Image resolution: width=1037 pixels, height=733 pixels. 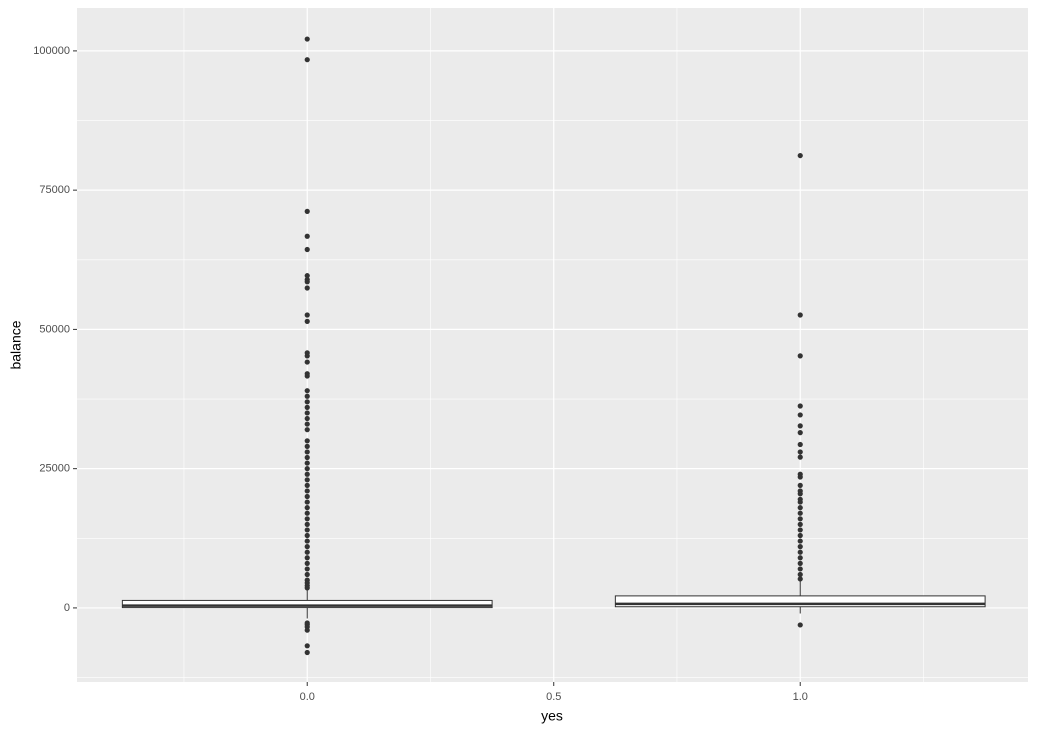 What do you see at coordinates (54, 190) in the screenshot?
I see `y-tick-label: 75000` at bounding box center [54, 190].